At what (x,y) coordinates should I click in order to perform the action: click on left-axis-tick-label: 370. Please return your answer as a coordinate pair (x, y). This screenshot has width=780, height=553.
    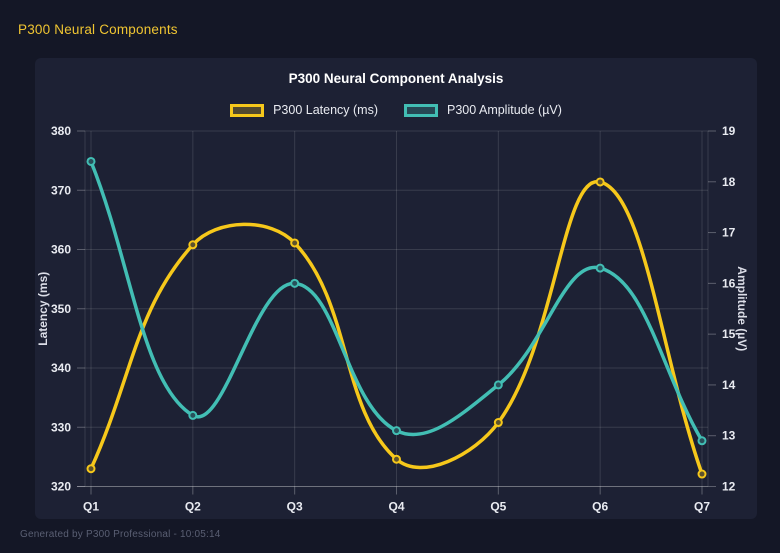
    Looking at the image, I should click on (61, 190).